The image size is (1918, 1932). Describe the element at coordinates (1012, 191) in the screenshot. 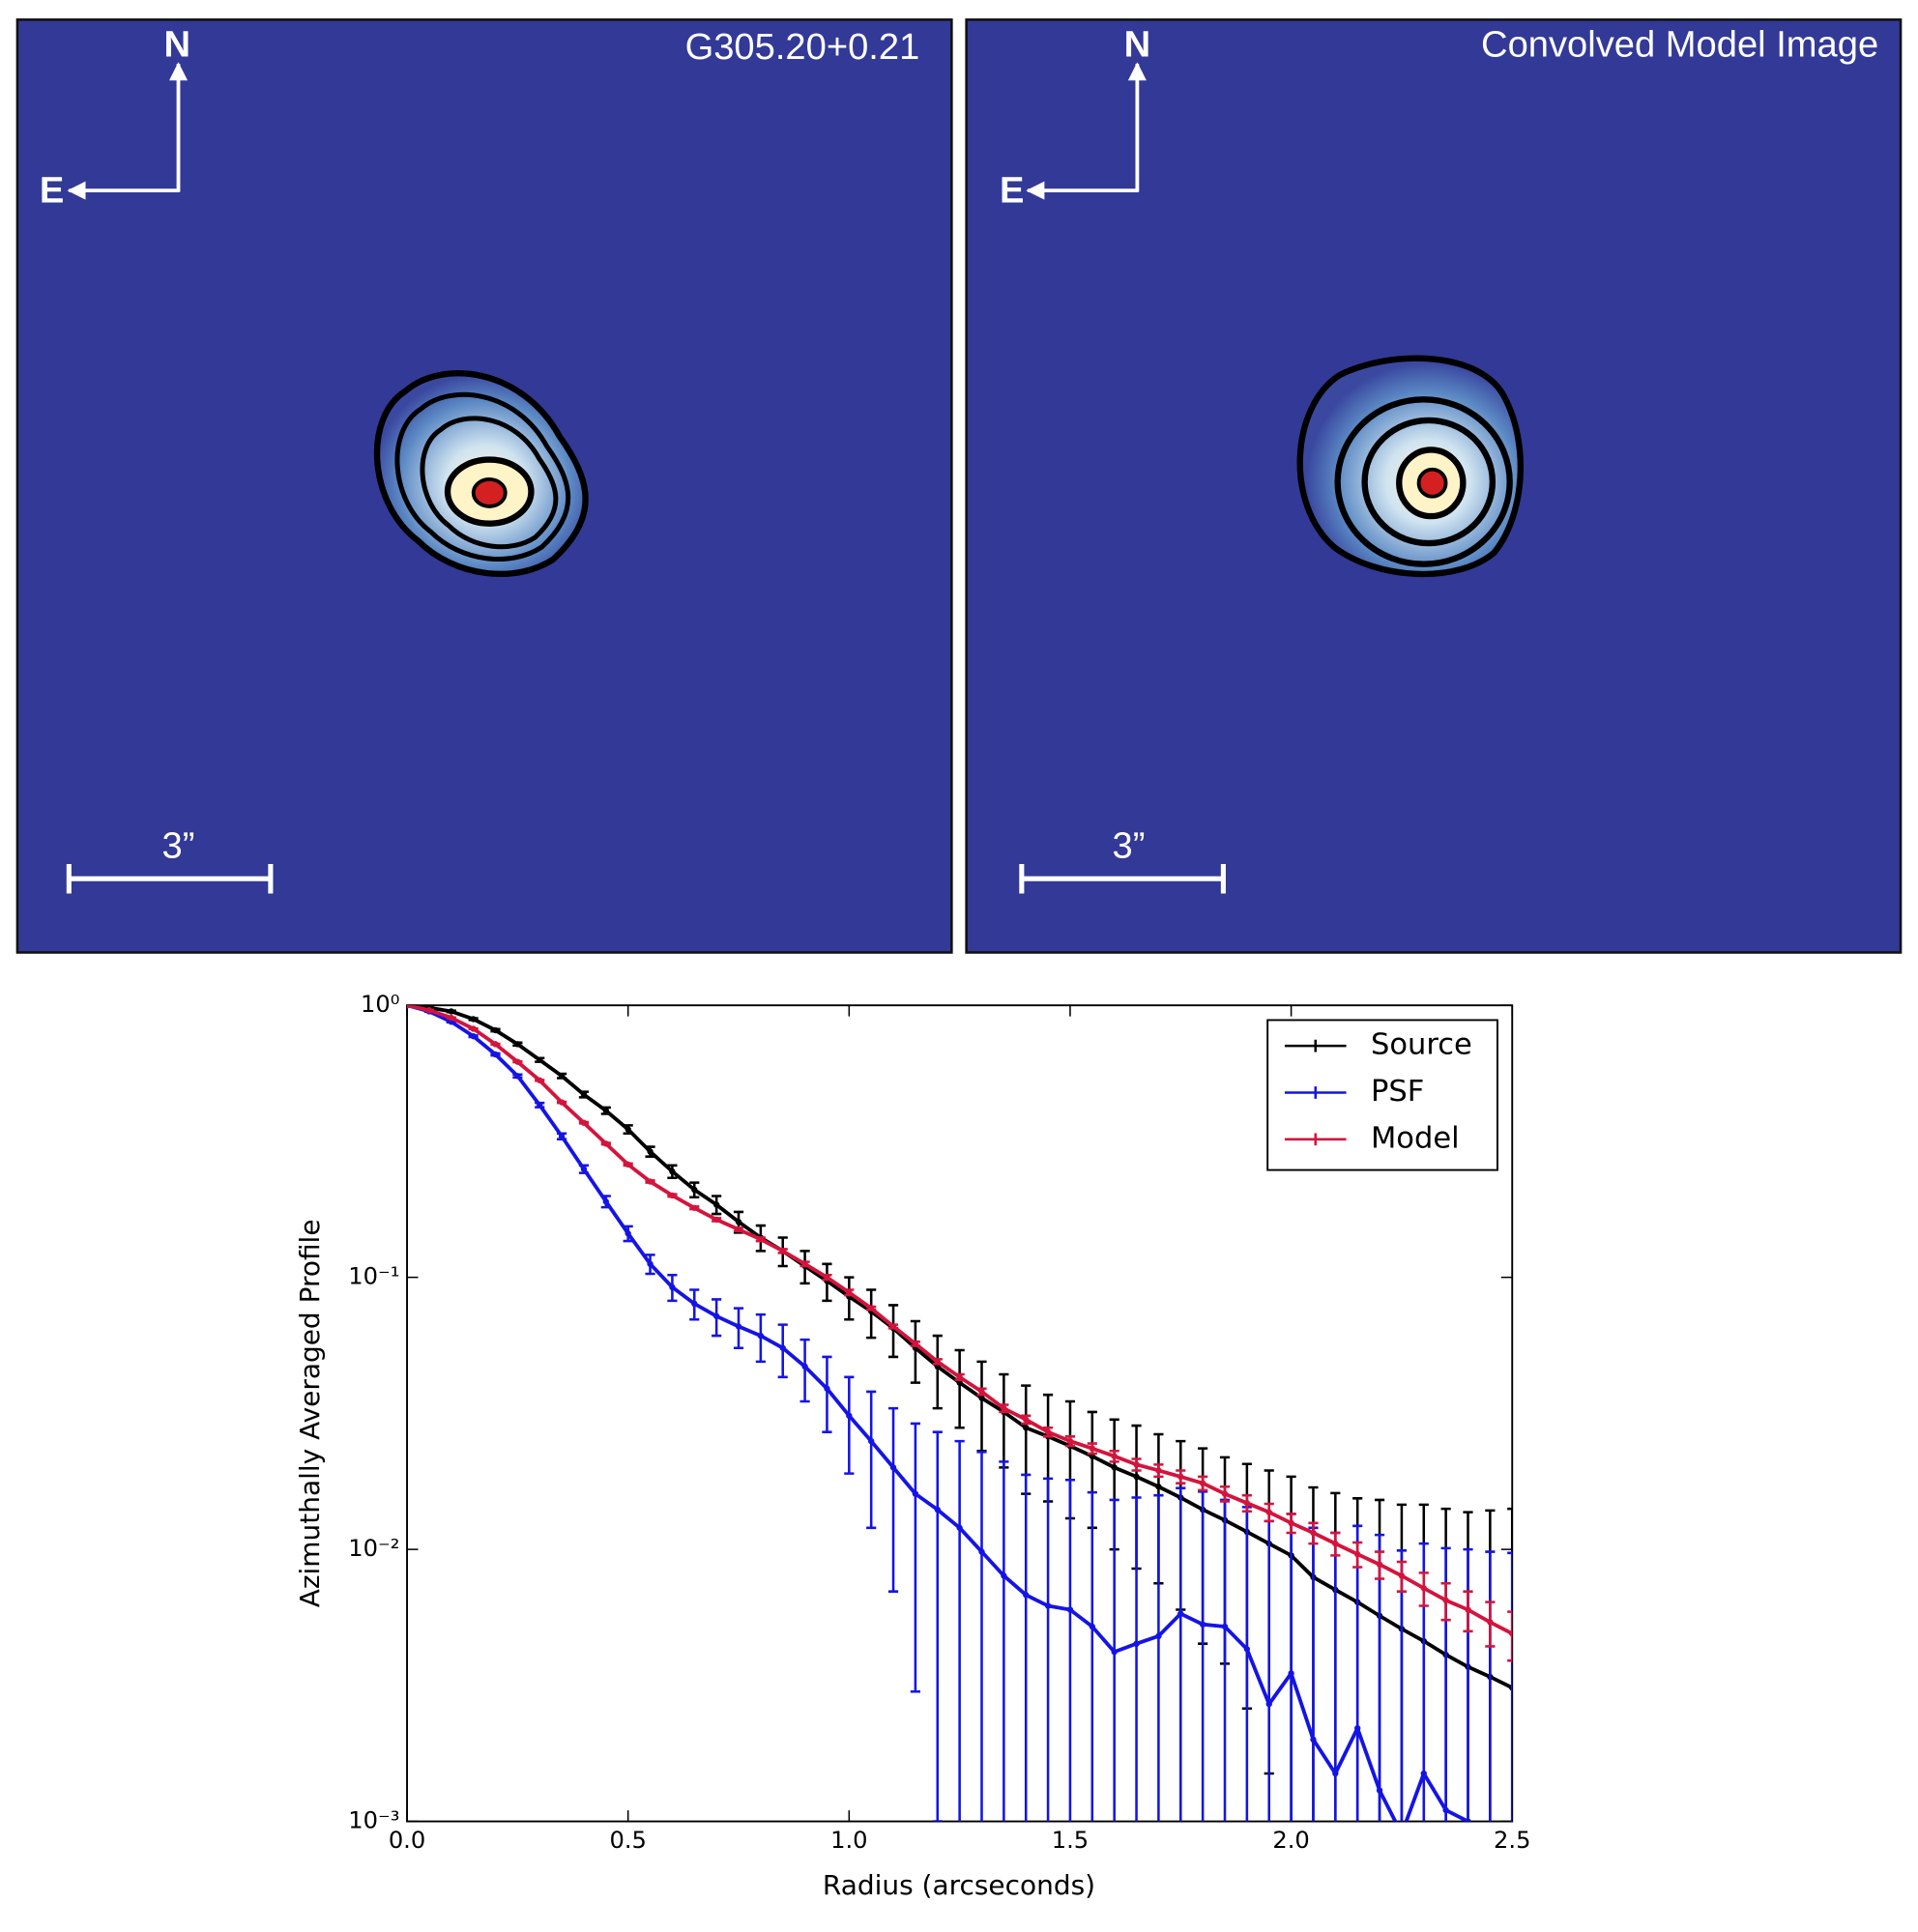

I see `east-label: E` at that location.